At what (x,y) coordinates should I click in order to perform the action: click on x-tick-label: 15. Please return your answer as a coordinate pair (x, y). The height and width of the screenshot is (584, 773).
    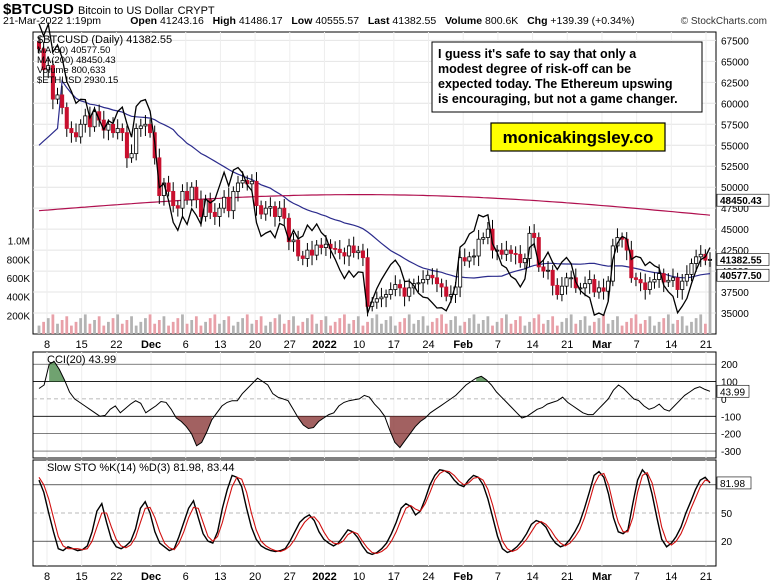
    Looking at the image, I should click on (82, 577).